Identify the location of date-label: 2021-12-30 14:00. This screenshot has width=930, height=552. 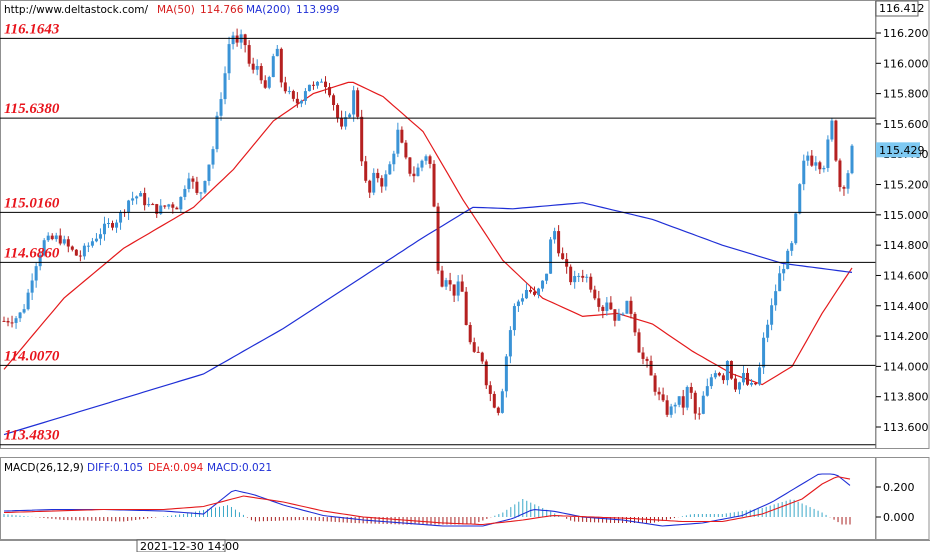
(189, 546).